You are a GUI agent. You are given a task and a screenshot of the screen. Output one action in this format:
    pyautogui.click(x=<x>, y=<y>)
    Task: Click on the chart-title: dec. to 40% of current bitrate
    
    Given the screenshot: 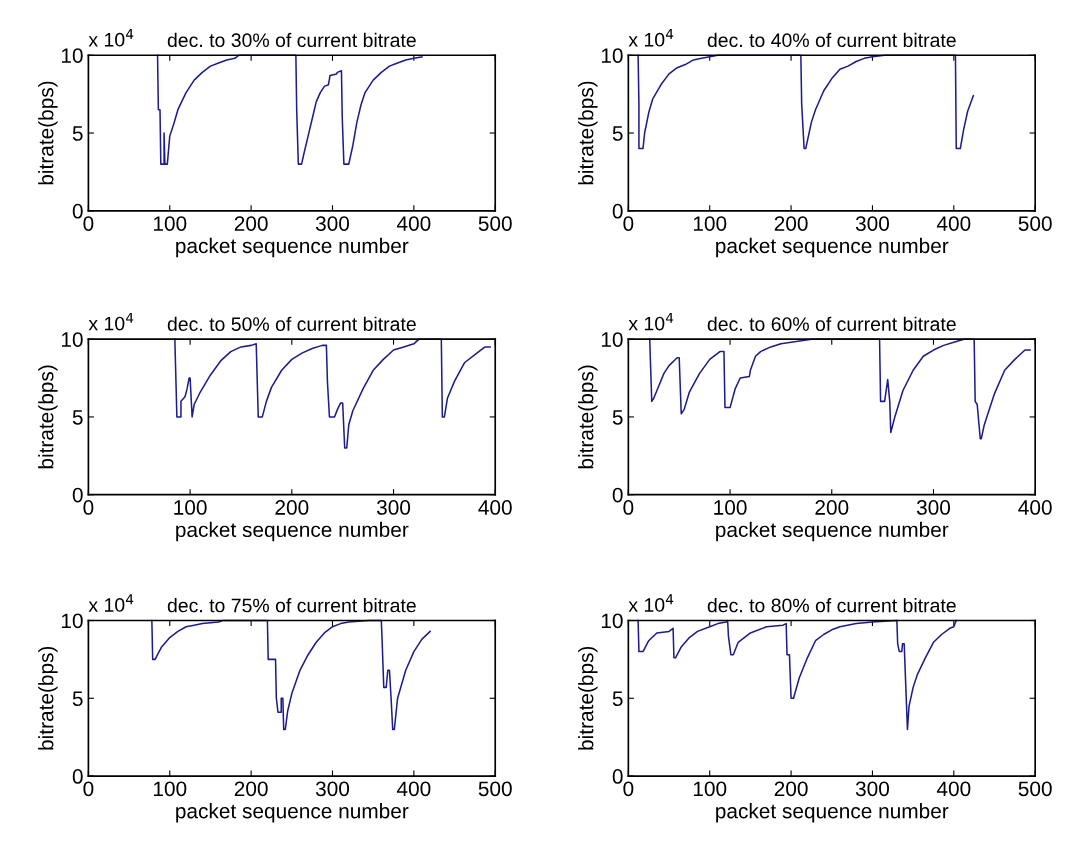 What is the action you would take?
    pyautogui.click(x=831, y=40)
    